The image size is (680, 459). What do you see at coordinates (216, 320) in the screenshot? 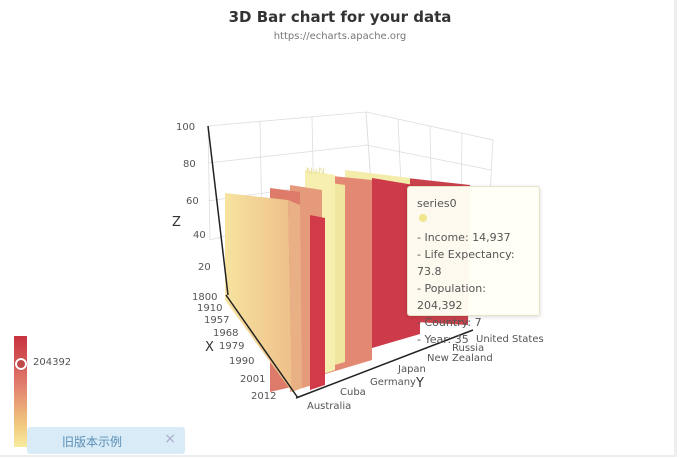
I see `svg-text: 1957` at bounding box center [216, 320].